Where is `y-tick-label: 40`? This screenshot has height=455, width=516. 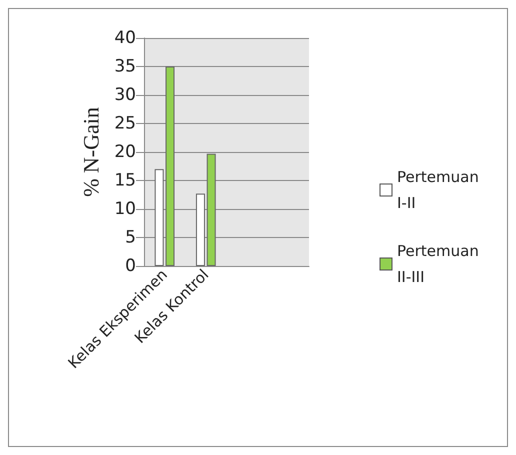 y-tick-label: 40 is located at coordinates (125, 38).